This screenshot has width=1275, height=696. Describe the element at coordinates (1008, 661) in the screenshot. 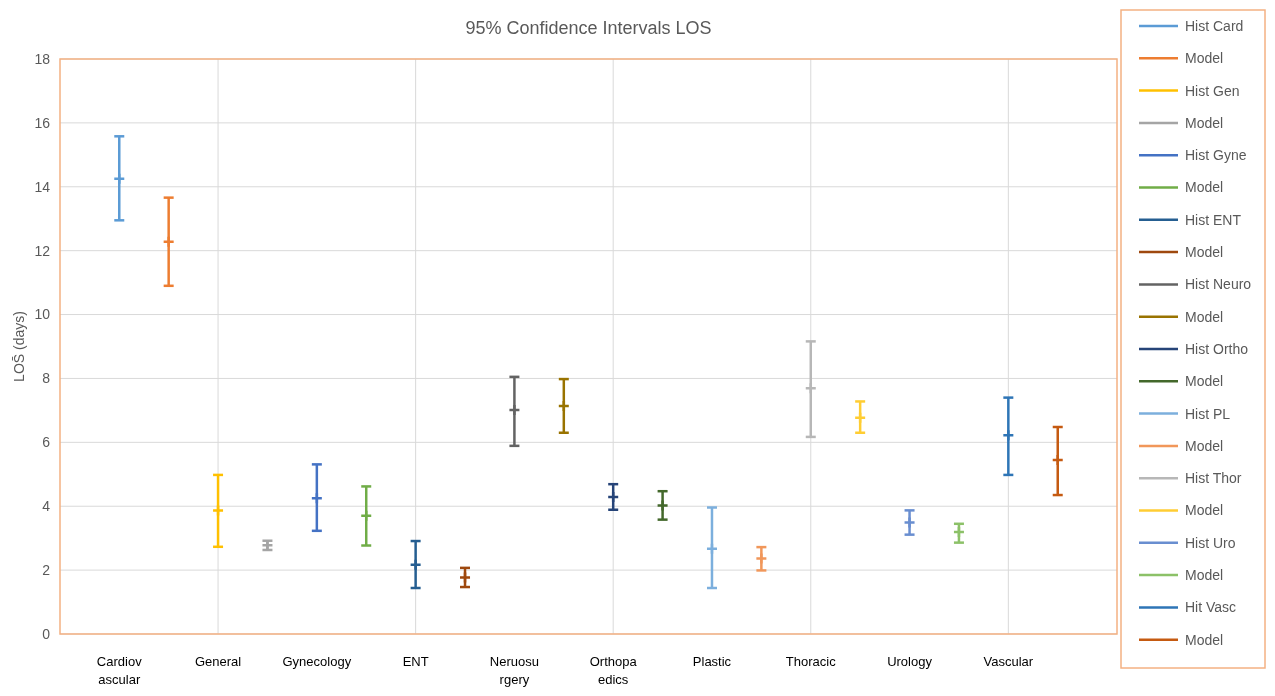

I see `x-tick-label: Vascular` at that location.